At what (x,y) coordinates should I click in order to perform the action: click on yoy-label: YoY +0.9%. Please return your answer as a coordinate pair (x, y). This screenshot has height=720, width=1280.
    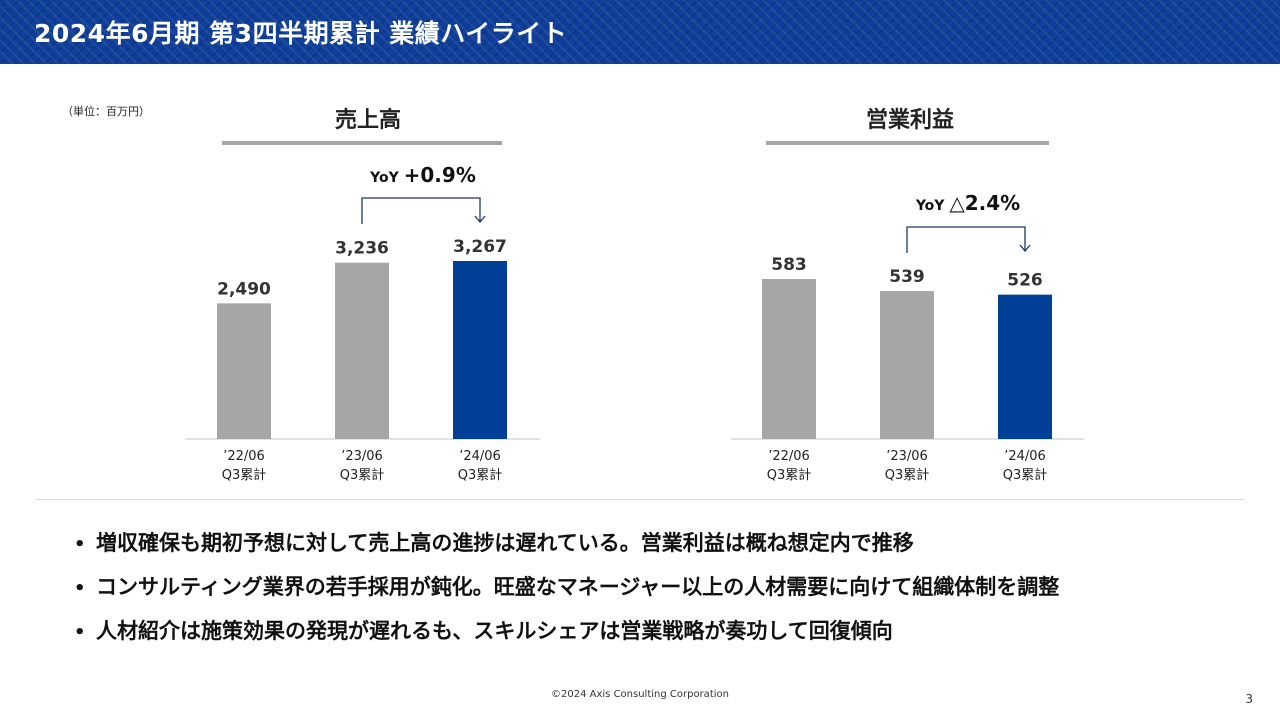
    Looking at the image, I should click on (422, 175).